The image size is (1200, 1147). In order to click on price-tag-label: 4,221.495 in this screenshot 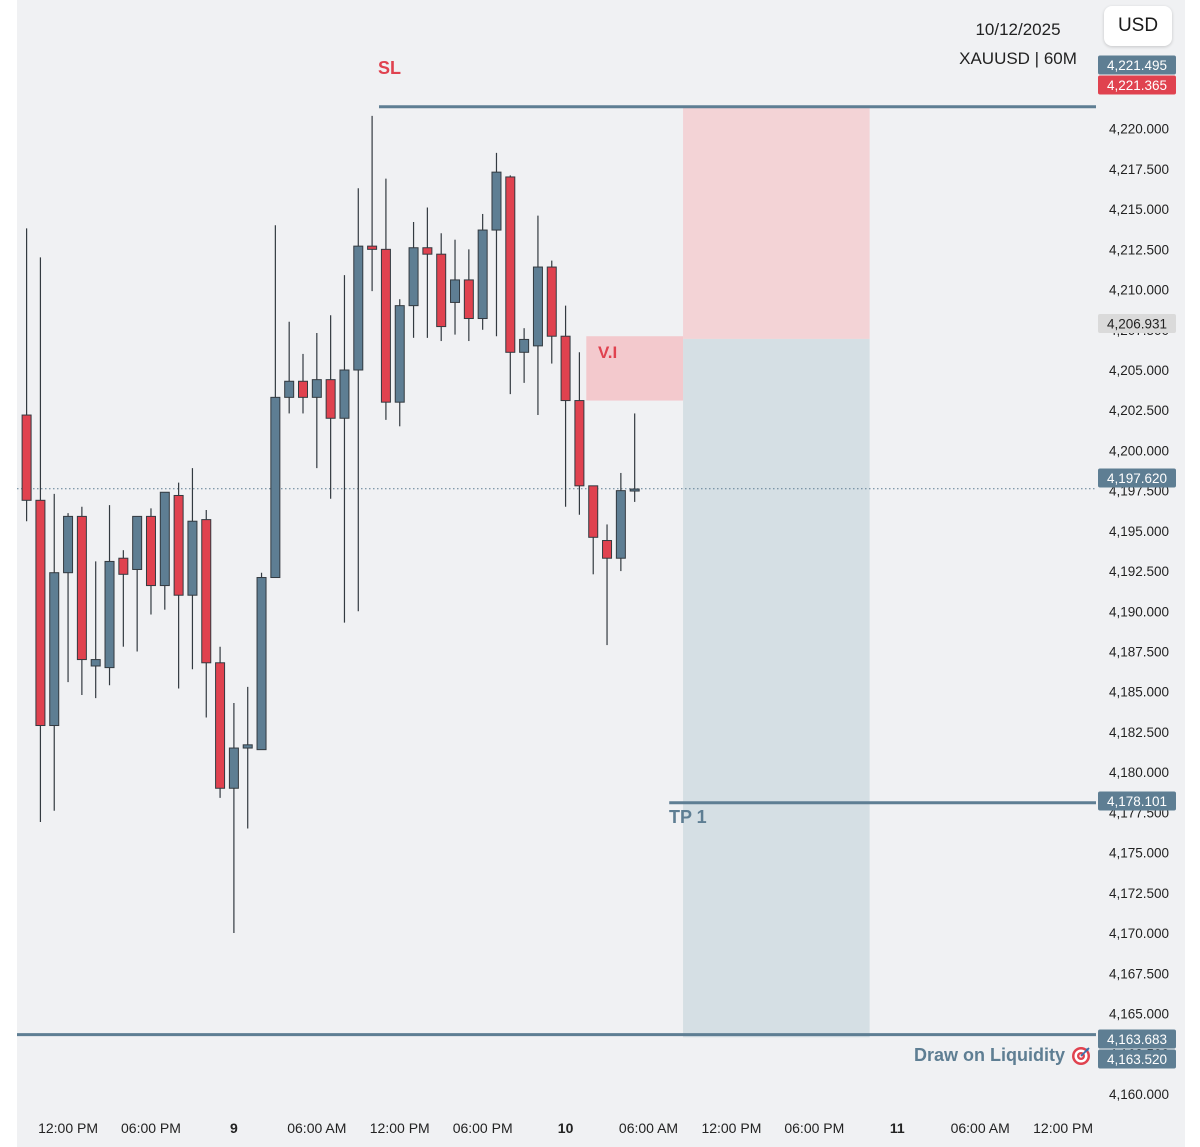, I will do `click(1137, 65)`.